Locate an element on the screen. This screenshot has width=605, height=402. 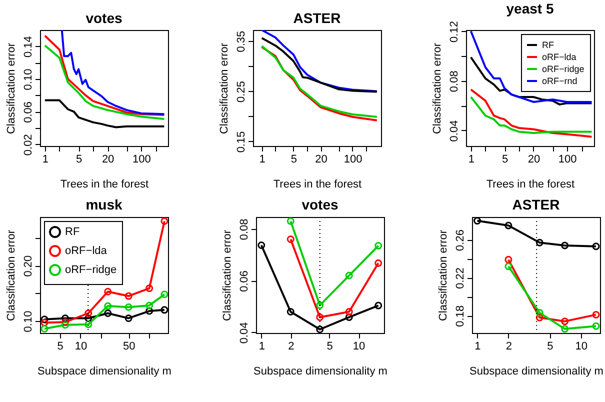
y-tick-label: 0.18 is located at coordinates (460, 316).